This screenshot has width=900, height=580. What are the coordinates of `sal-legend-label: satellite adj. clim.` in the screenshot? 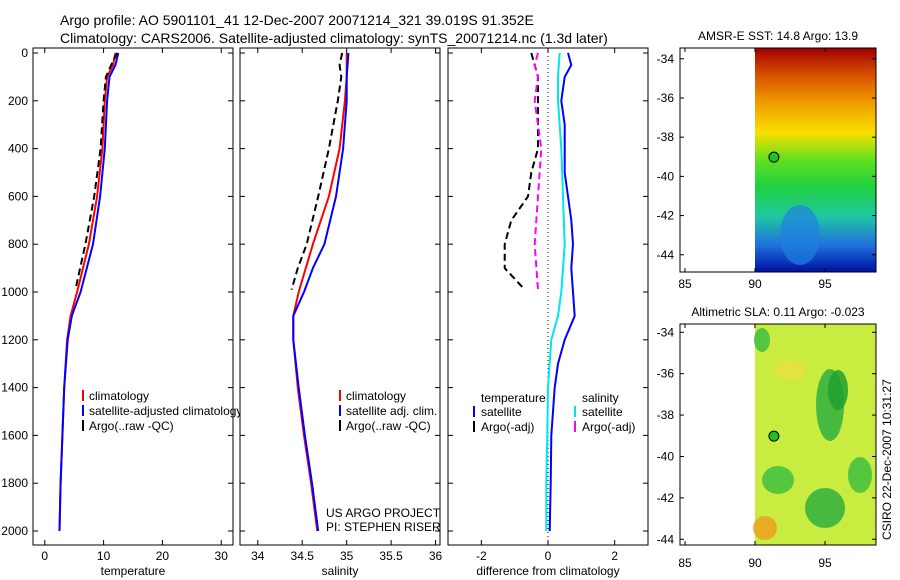 It's located at (391, 411).